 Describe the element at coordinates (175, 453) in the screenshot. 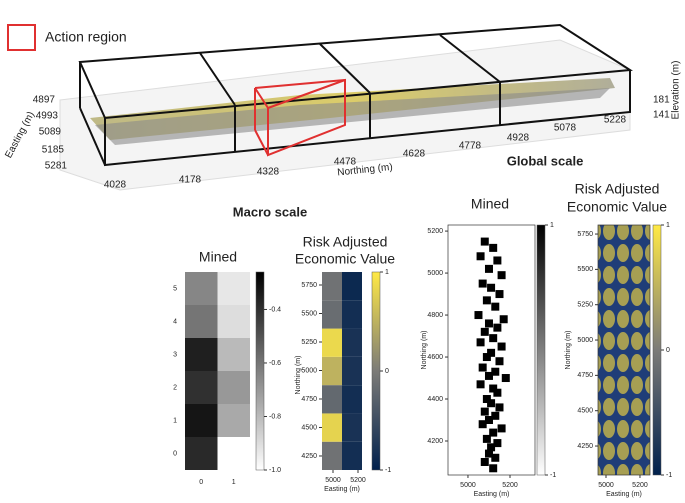

I see `y-tick-label: 0` at that location.